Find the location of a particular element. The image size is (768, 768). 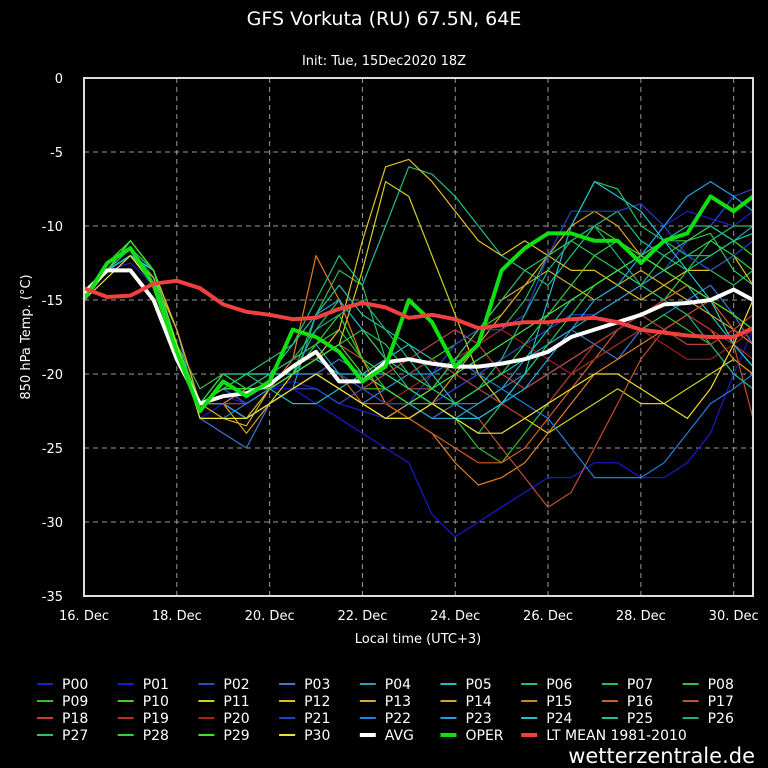

legend-item: P11 is located at coordinates (224, 702).